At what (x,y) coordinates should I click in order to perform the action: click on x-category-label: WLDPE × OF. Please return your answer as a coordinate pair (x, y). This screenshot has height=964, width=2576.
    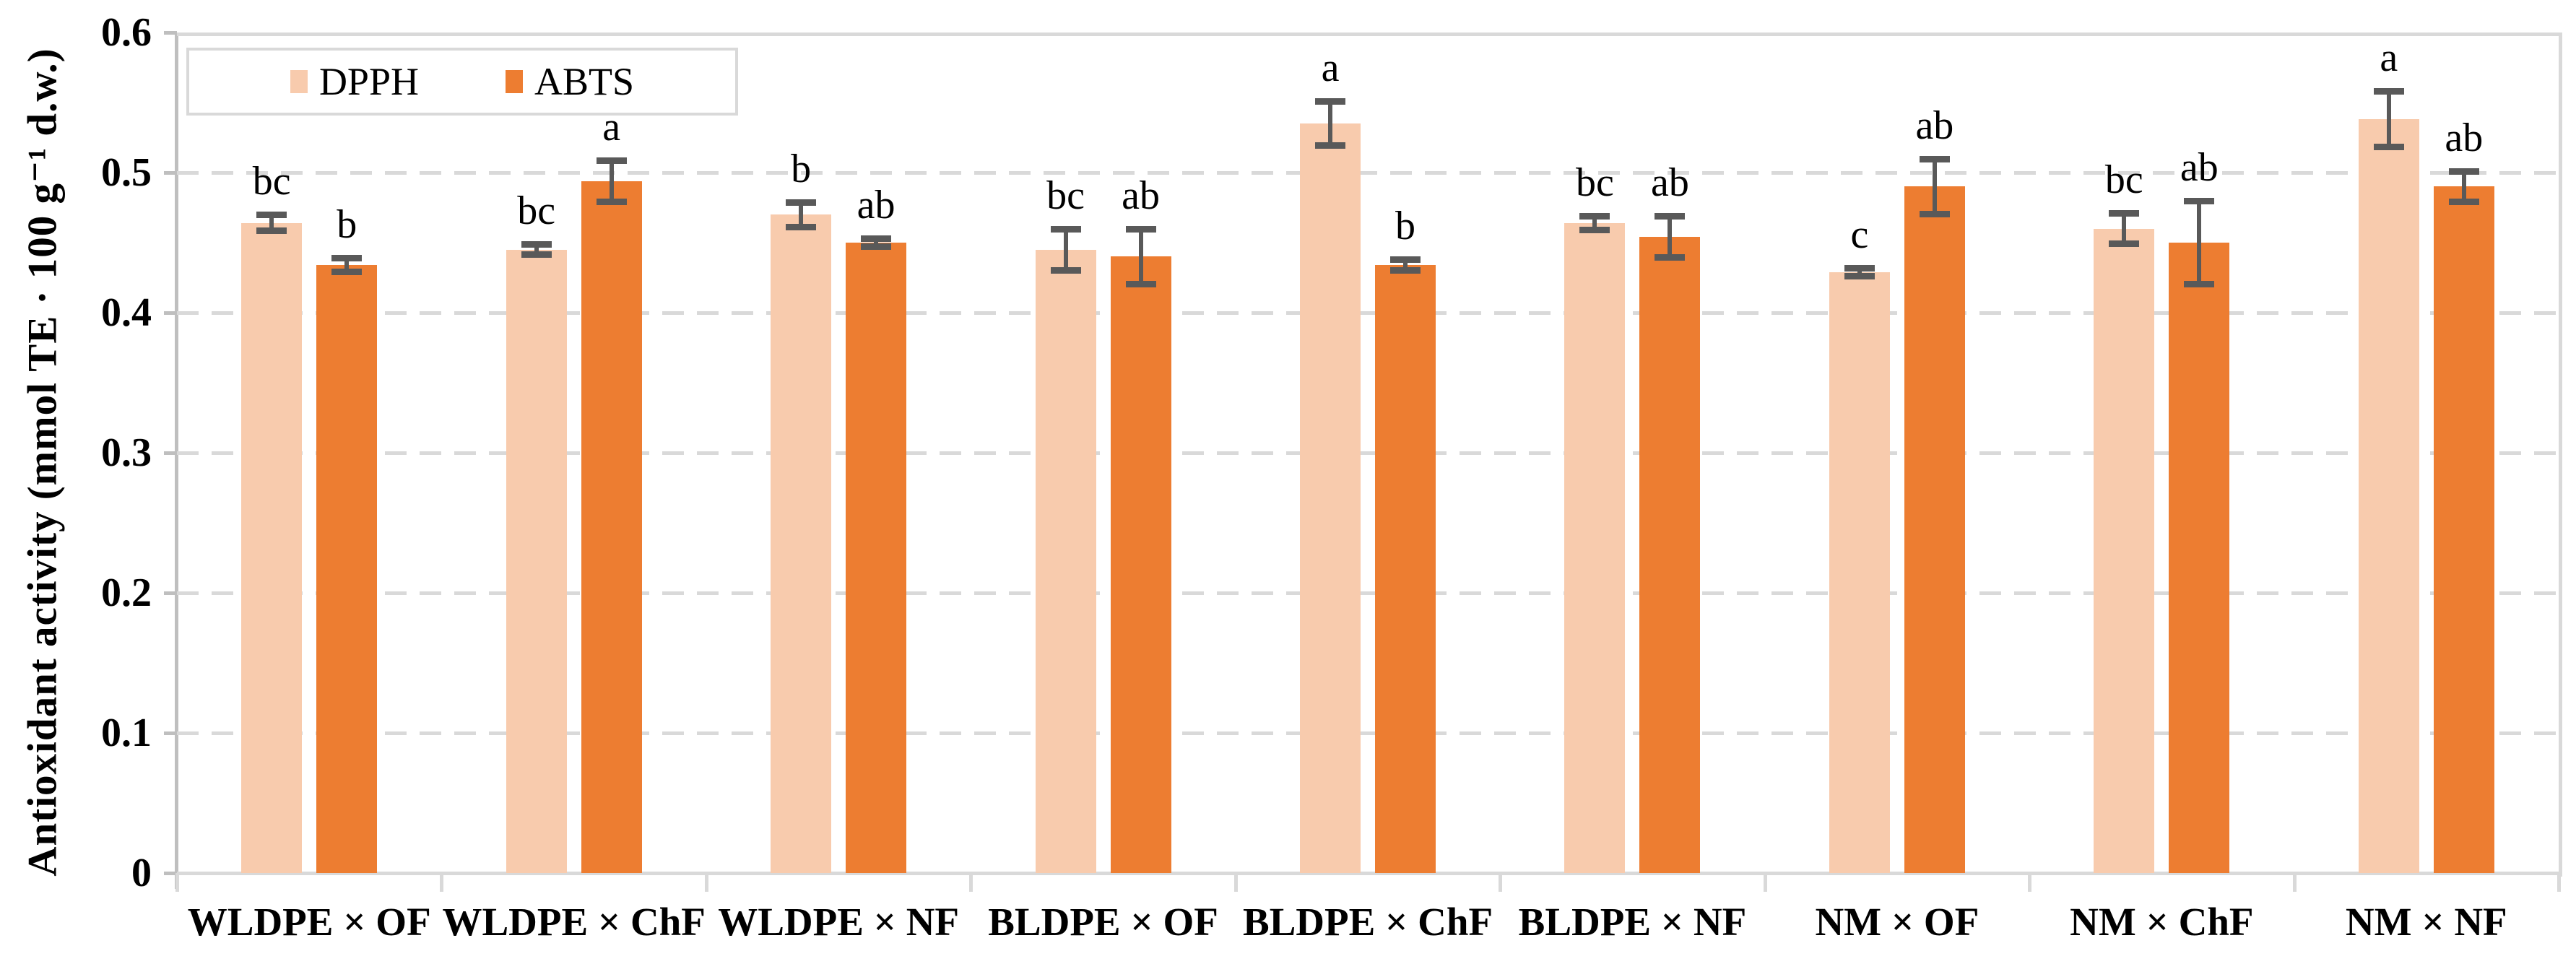
    Looking at the image, I should click on (309, 922).